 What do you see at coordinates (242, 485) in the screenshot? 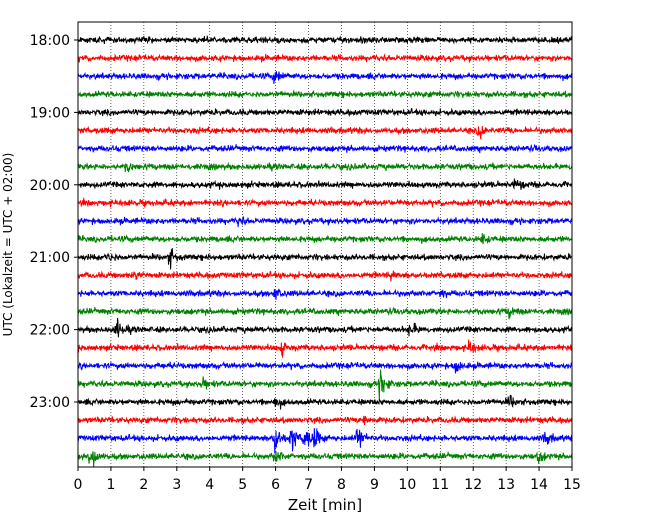
I see `x-tick-label: 5` at bounding box center [242, 485].